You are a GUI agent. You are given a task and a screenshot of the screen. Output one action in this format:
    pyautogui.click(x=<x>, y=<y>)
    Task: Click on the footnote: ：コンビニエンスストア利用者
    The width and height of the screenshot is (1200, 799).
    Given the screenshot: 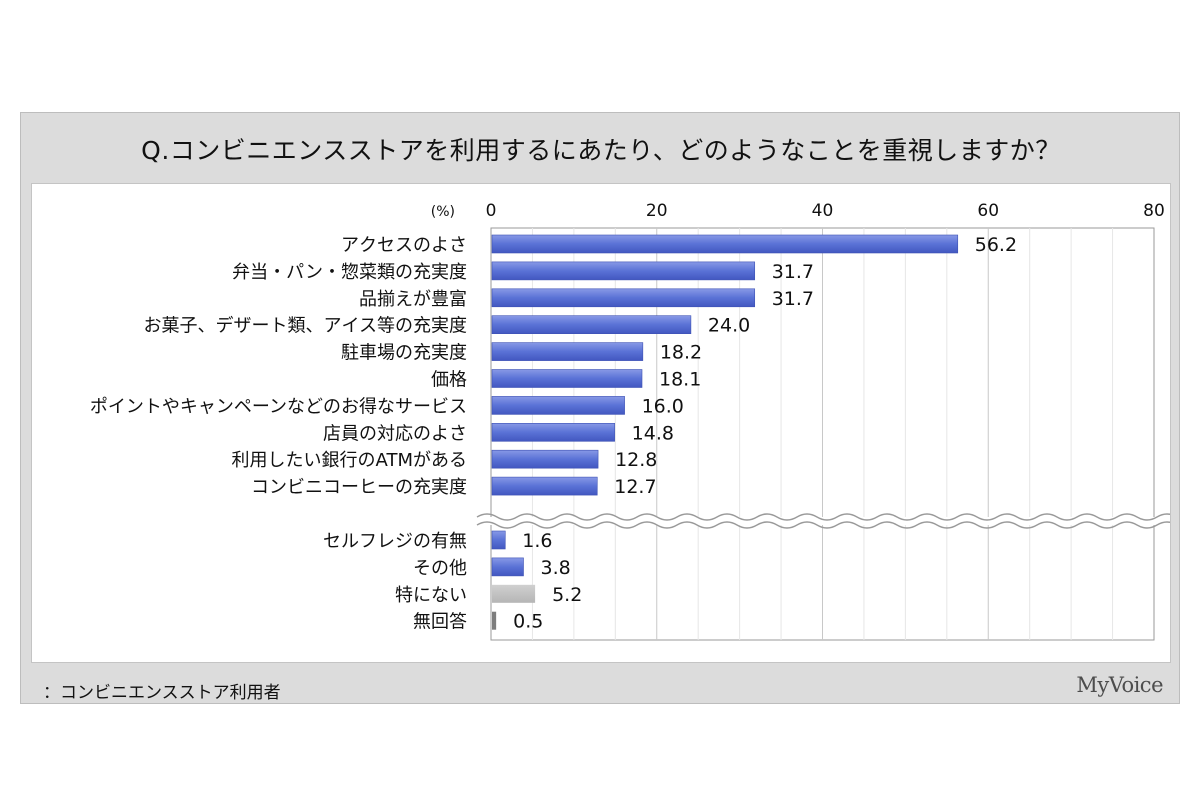 What is the action you would take?
    pyautogui.click(x=162, y=693)
    